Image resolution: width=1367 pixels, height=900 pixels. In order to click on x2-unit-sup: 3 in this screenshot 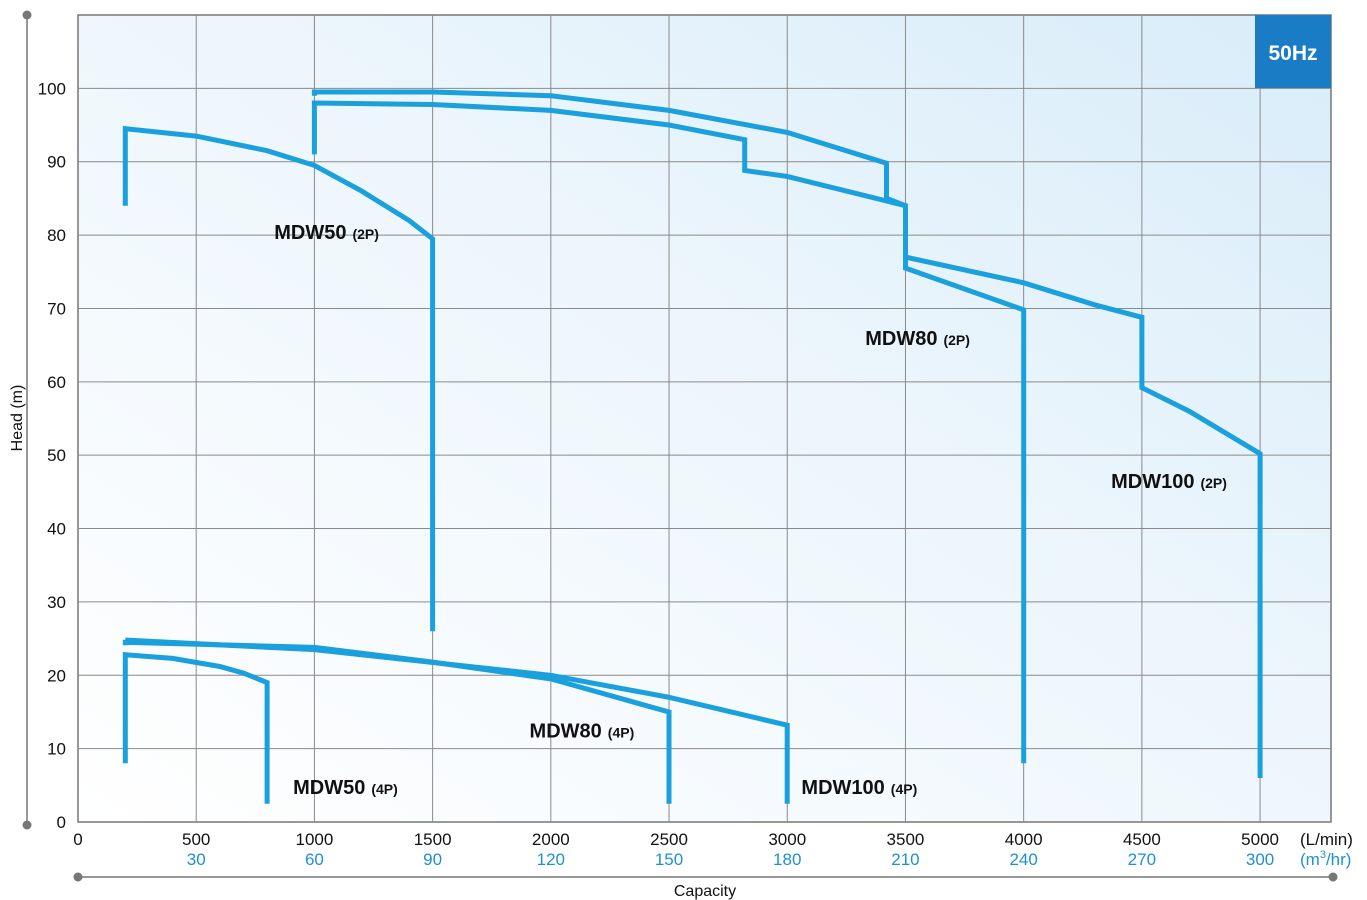, I will do `click(1323, 855)`.